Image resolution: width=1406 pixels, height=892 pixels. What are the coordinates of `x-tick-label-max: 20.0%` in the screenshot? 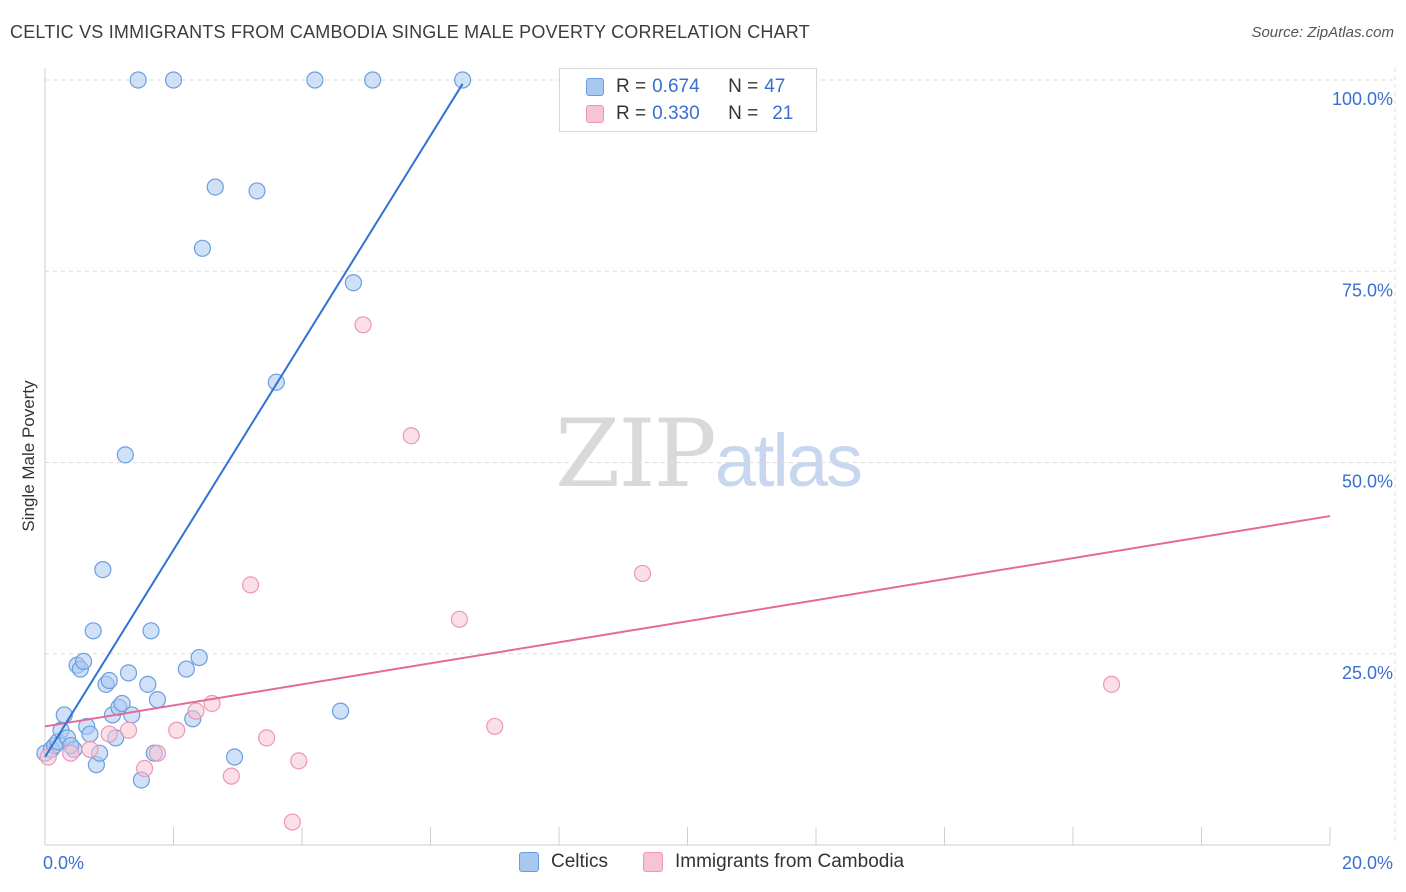 It's located at (1367, 863).